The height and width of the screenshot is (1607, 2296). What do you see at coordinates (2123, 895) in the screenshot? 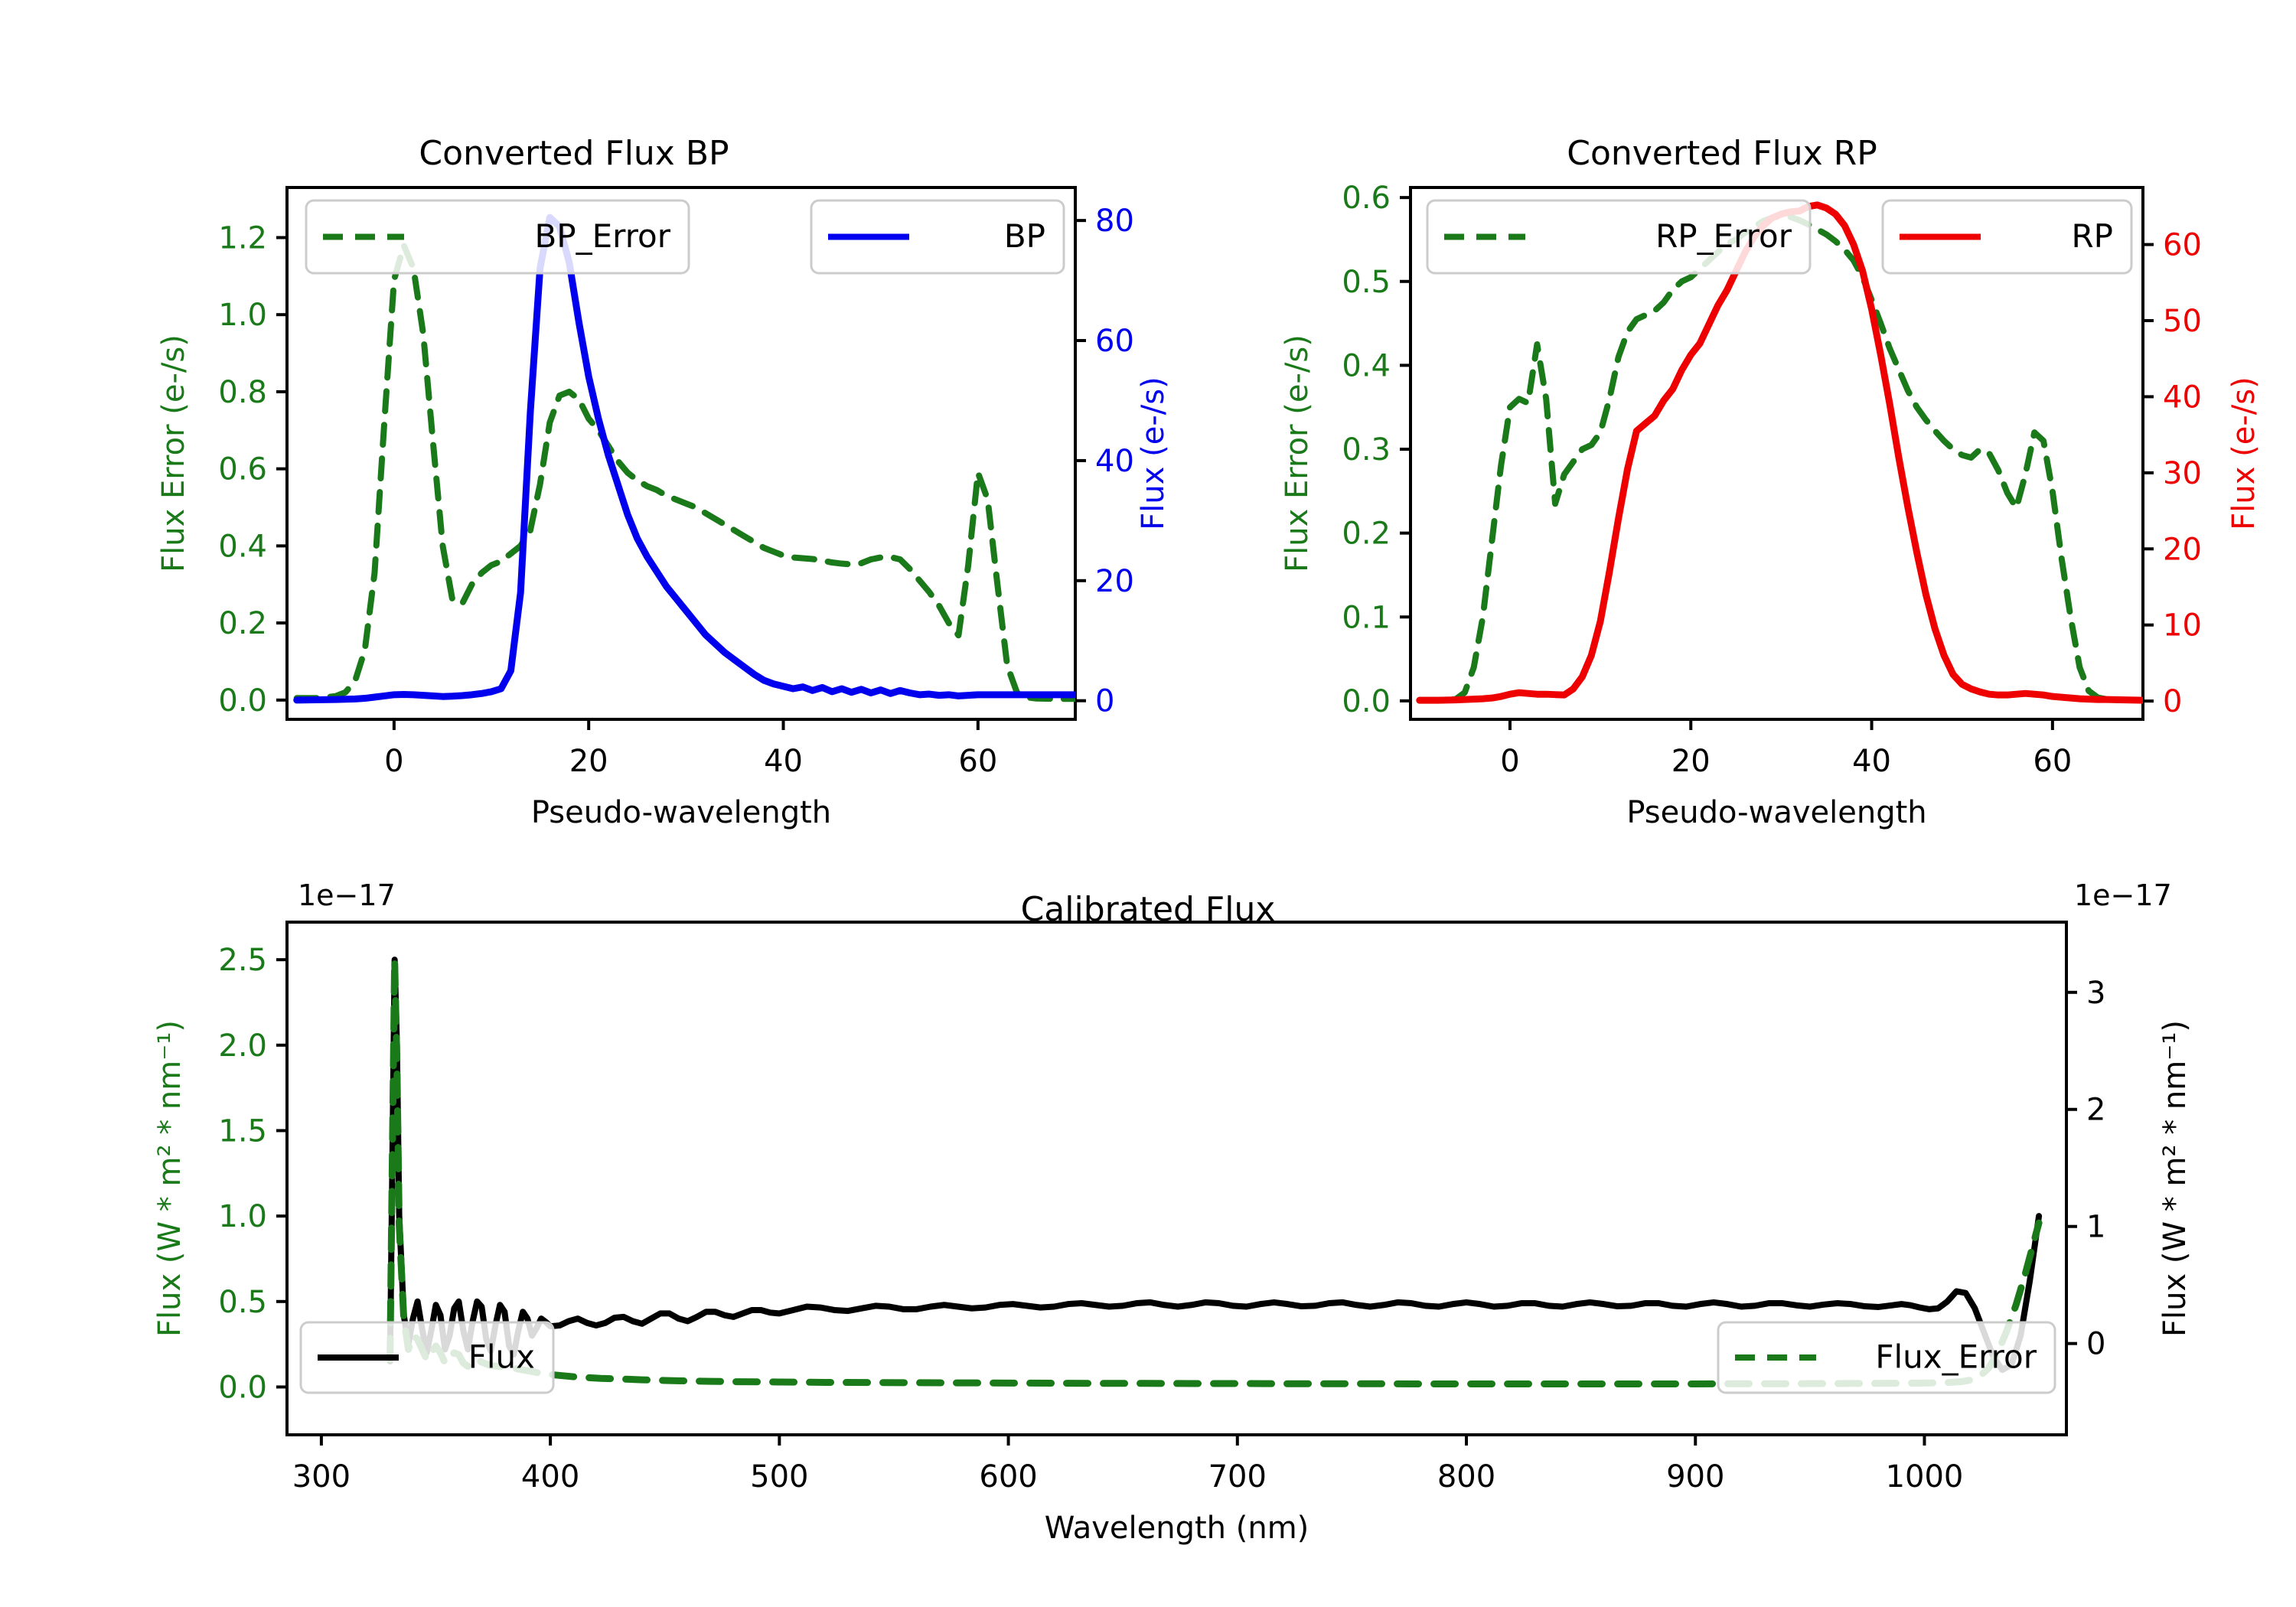
I see `y-right-offset-label: 1e−17` at bounding box center [2123, 895].